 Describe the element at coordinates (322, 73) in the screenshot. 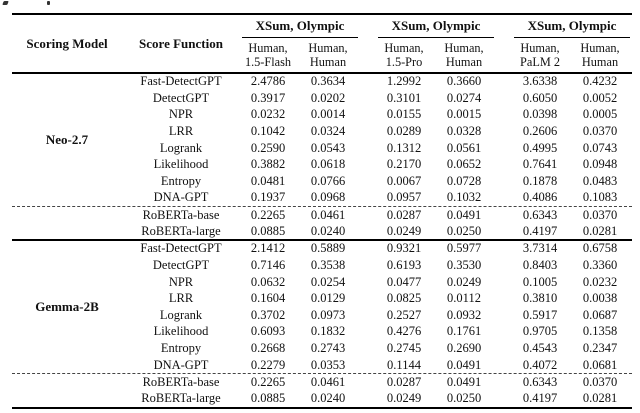

I see `header-bottom-rule` at that location.